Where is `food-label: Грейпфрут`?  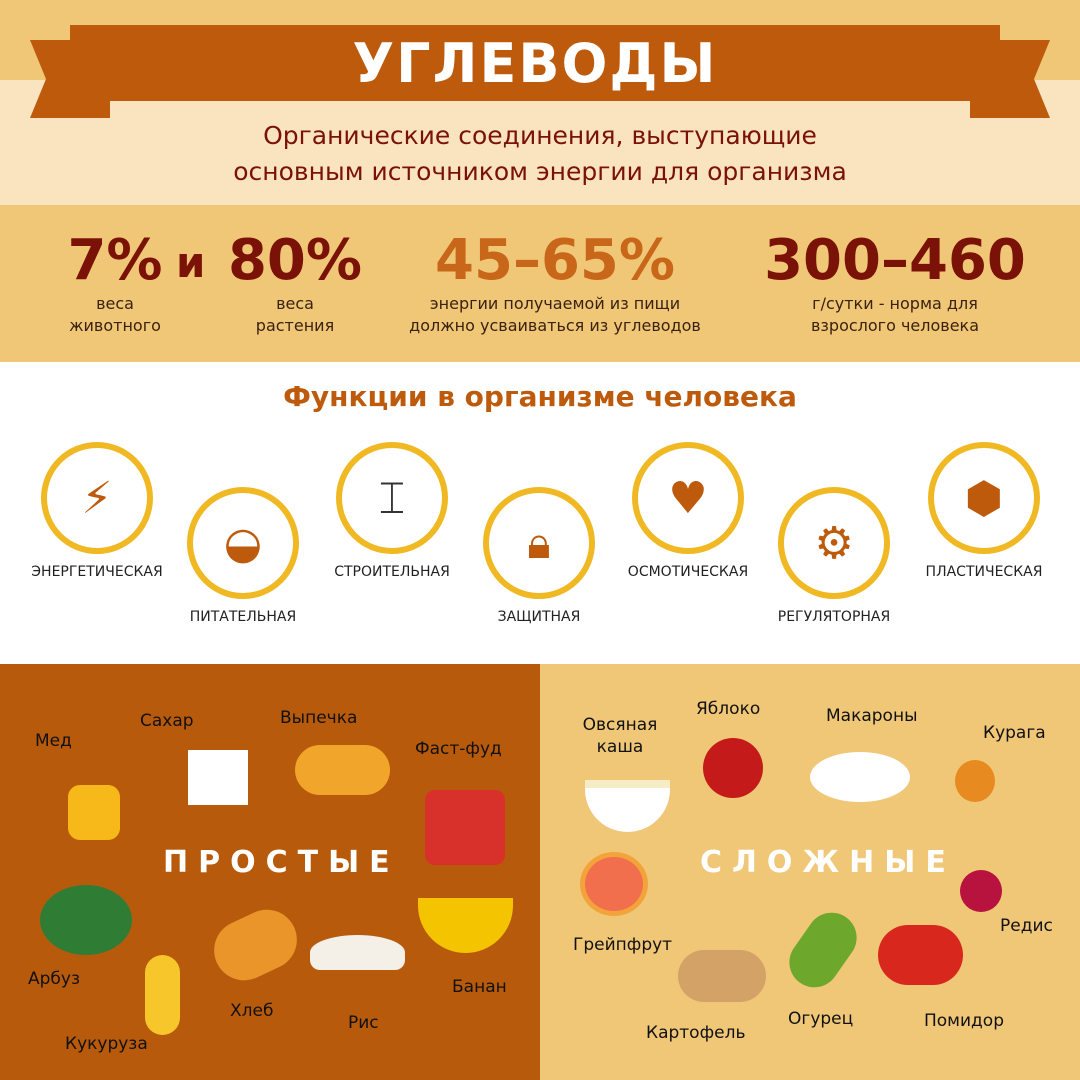 food-label: Грейпфрут is located at coordinates (623, 945).